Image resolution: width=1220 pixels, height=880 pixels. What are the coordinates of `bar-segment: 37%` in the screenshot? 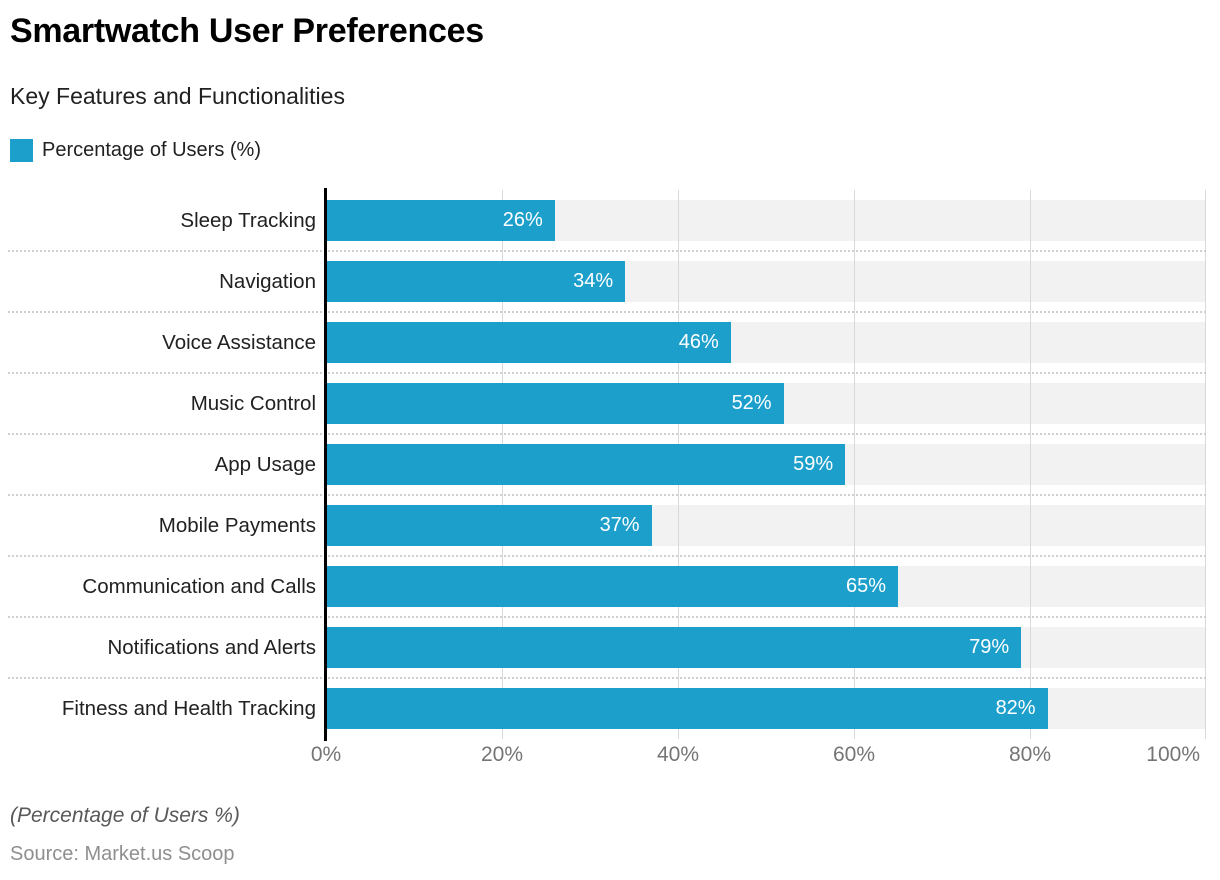 It's located at (489, 525).